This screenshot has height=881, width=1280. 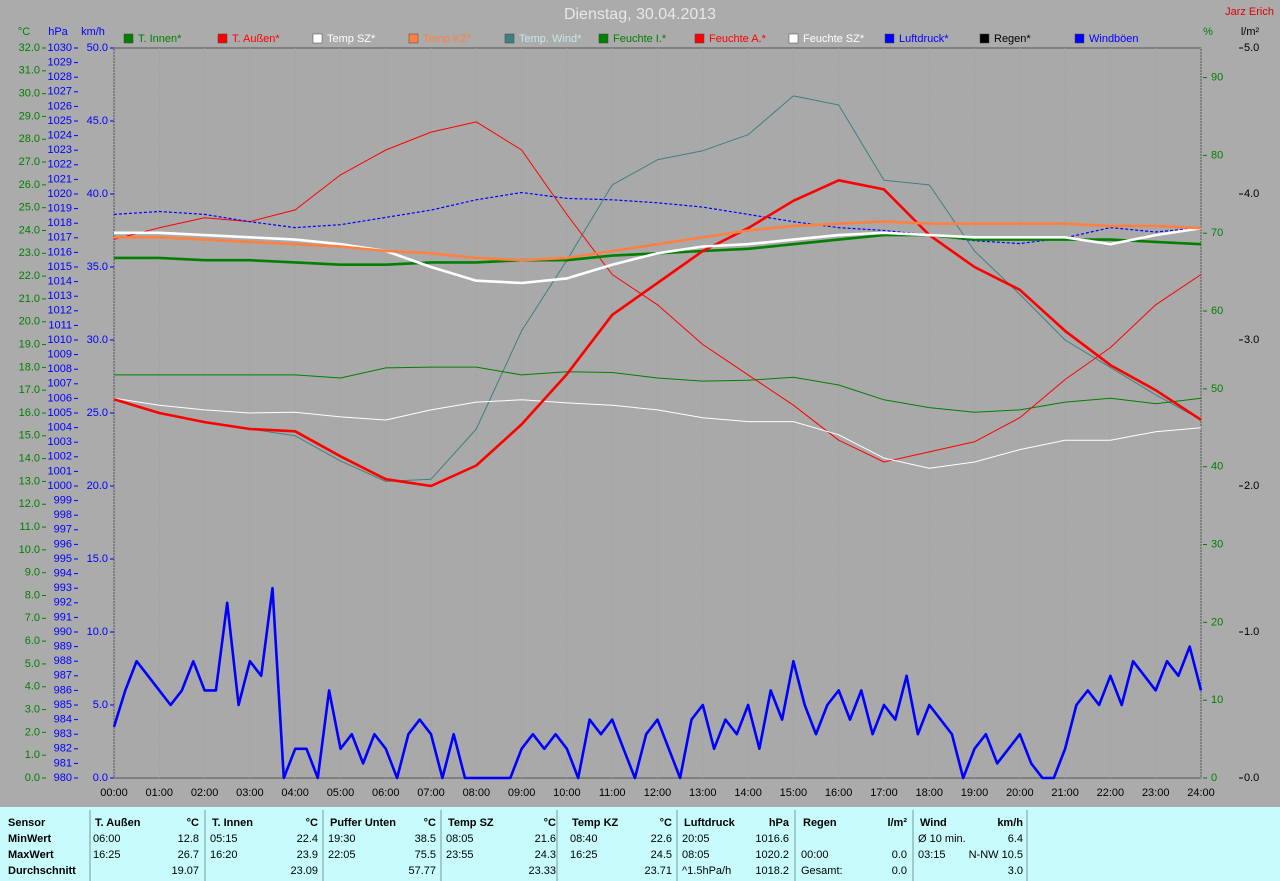 What do you see at coordinates (60, 252) in the screenshot?
I see `y-tick-label: 1016` at bounding box center [60, 252].